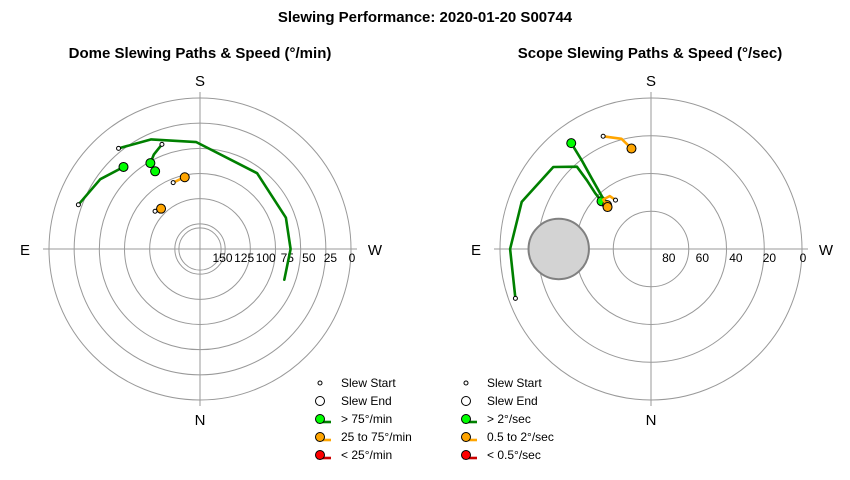  What do you see at coordinates (520, 437) in the screenshot?
I see `legend-label: 0.5 to 2°/sec` at bounding box center [520, 437].